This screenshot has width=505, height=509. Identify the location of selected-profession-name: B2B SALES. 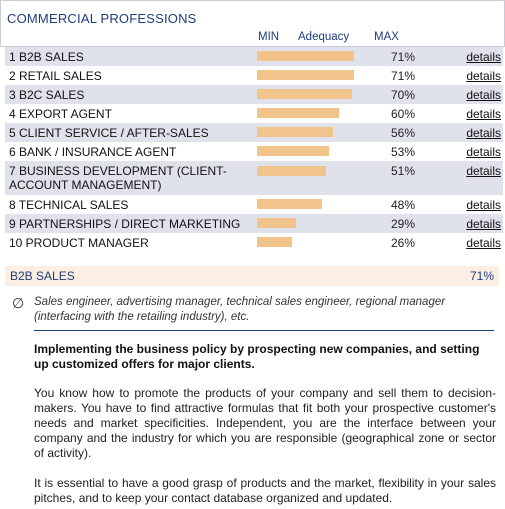
(42, 276).